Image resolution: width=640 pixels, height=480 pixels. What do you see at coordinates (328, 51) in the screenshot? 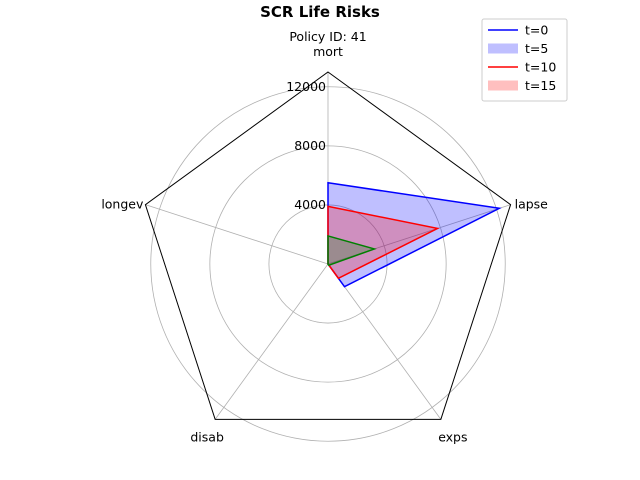
I see `axis-label-mort: mort` at bounding box center [328, 51].